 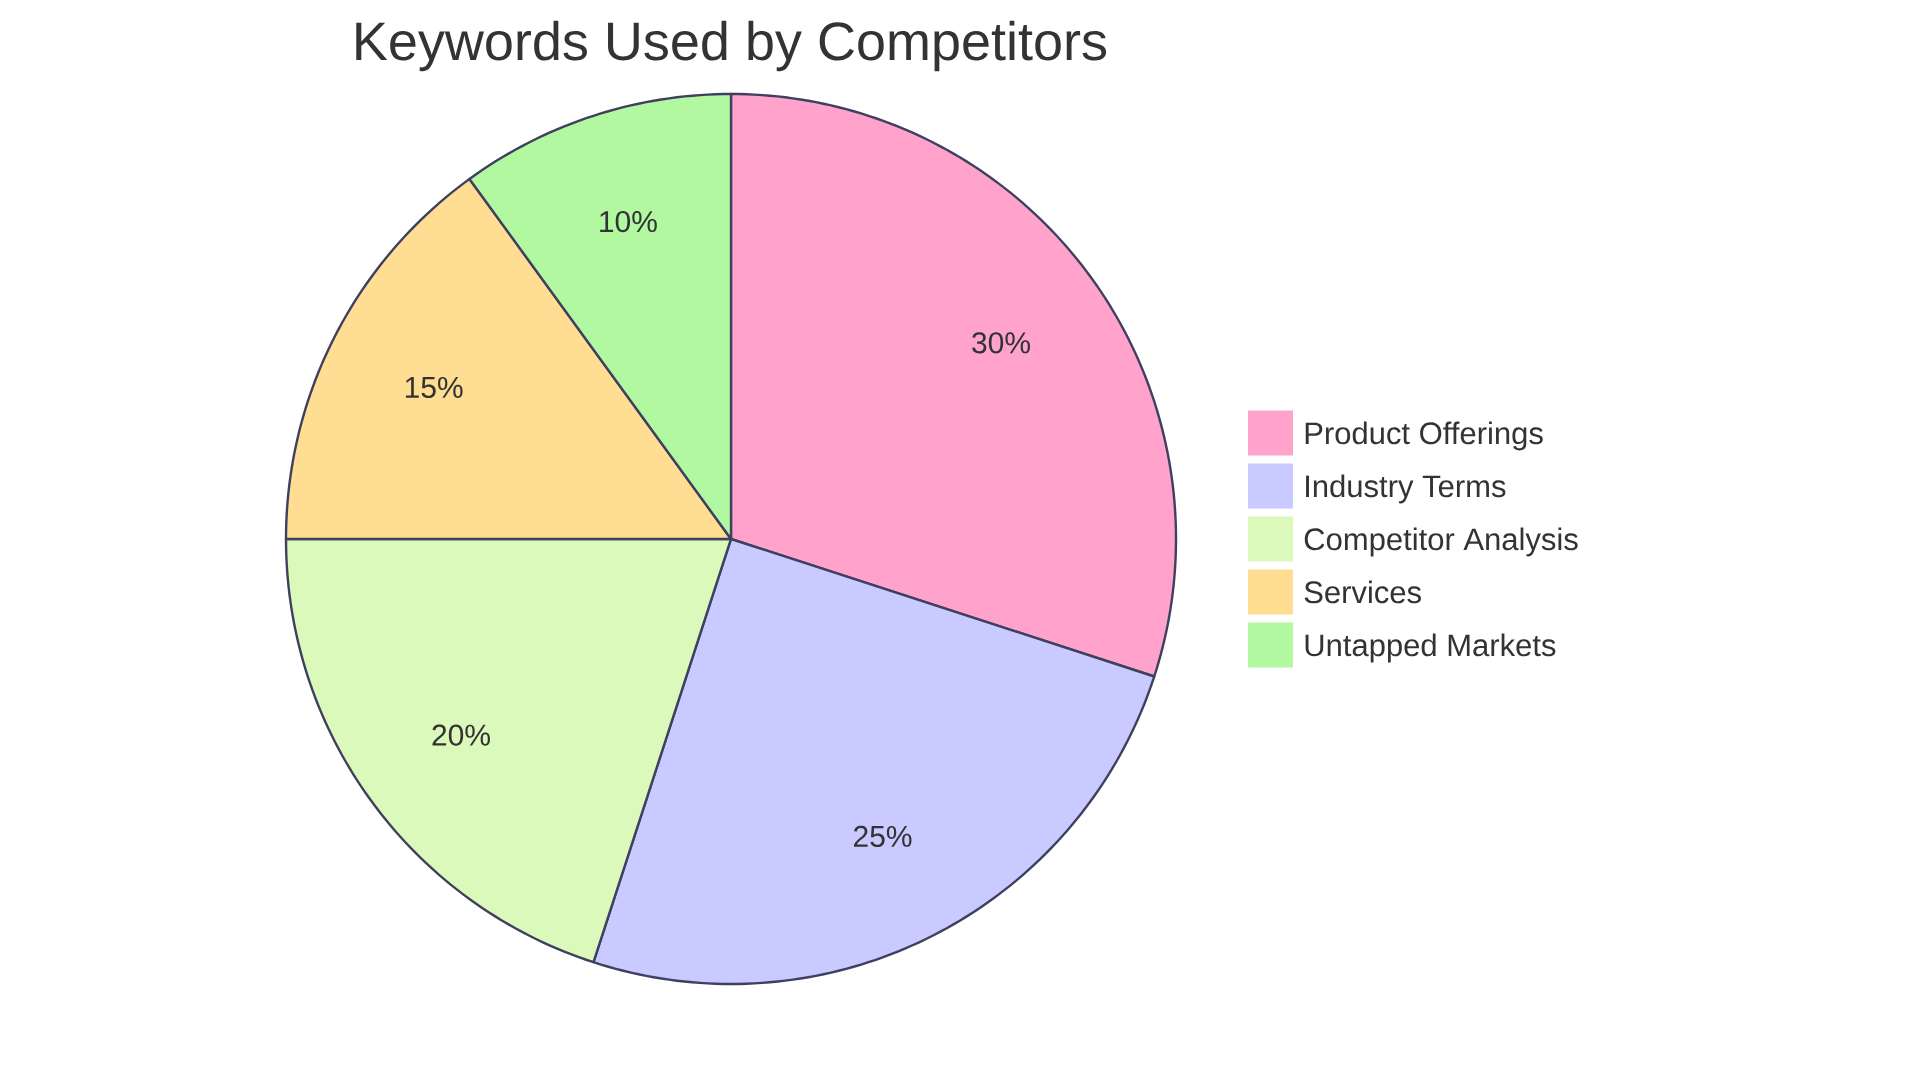 I want to click on data-label: 20%, so click(x=461, y=735).